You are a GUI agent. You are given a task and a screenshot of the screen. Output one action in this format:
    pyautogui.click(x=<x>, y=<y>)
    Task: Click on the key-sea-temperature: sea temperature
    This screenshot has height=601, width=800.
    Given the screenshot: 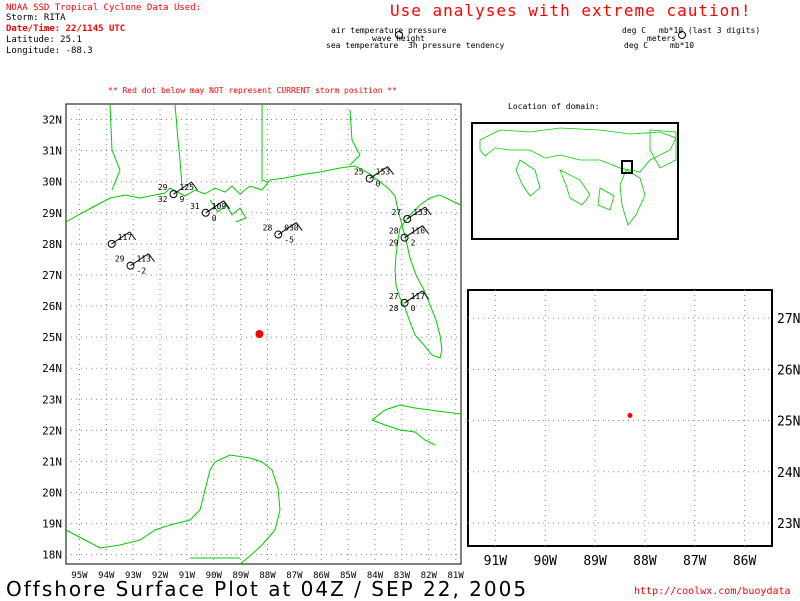 What is the action you would take?
    pyautogui.click(x=362, y=45)
    